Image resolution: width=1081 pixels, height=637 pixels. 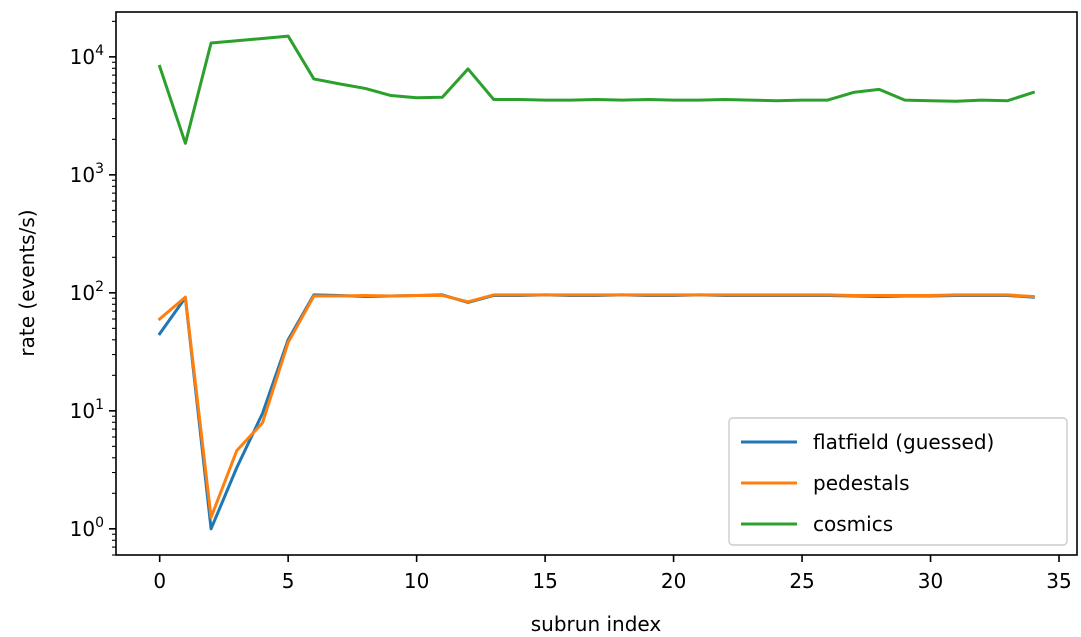 What do you see at coordinates (87, 56) in the screenshot?
I see `y-tick-label: 10⁴` at bounding box center [87, 56].